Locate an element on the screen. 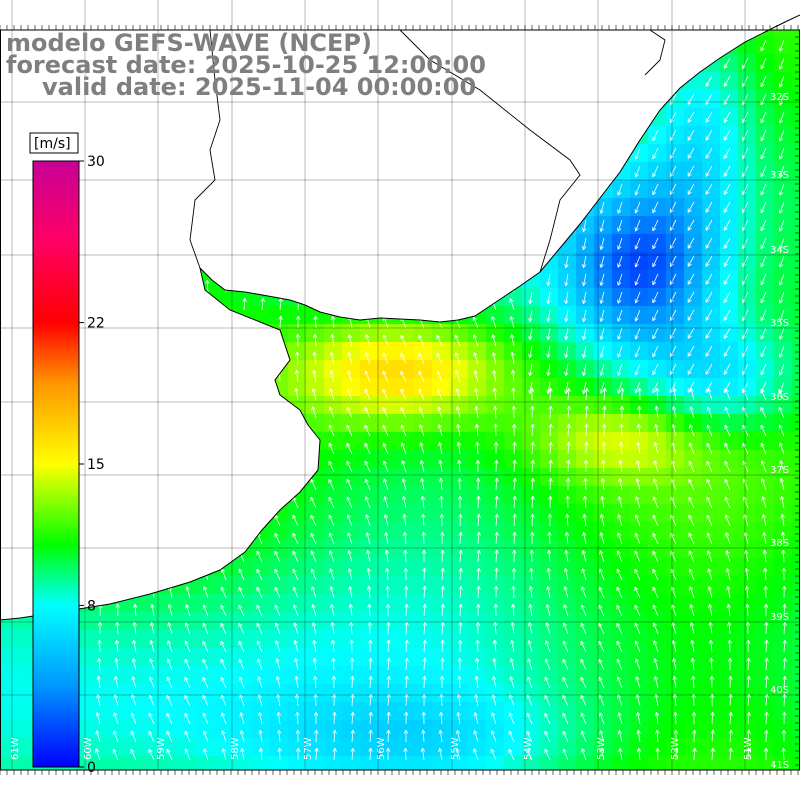 Image resolution: width=800 pixels, height=800 pixels. latitude-label: 39S is located at coordinates (779, 617).